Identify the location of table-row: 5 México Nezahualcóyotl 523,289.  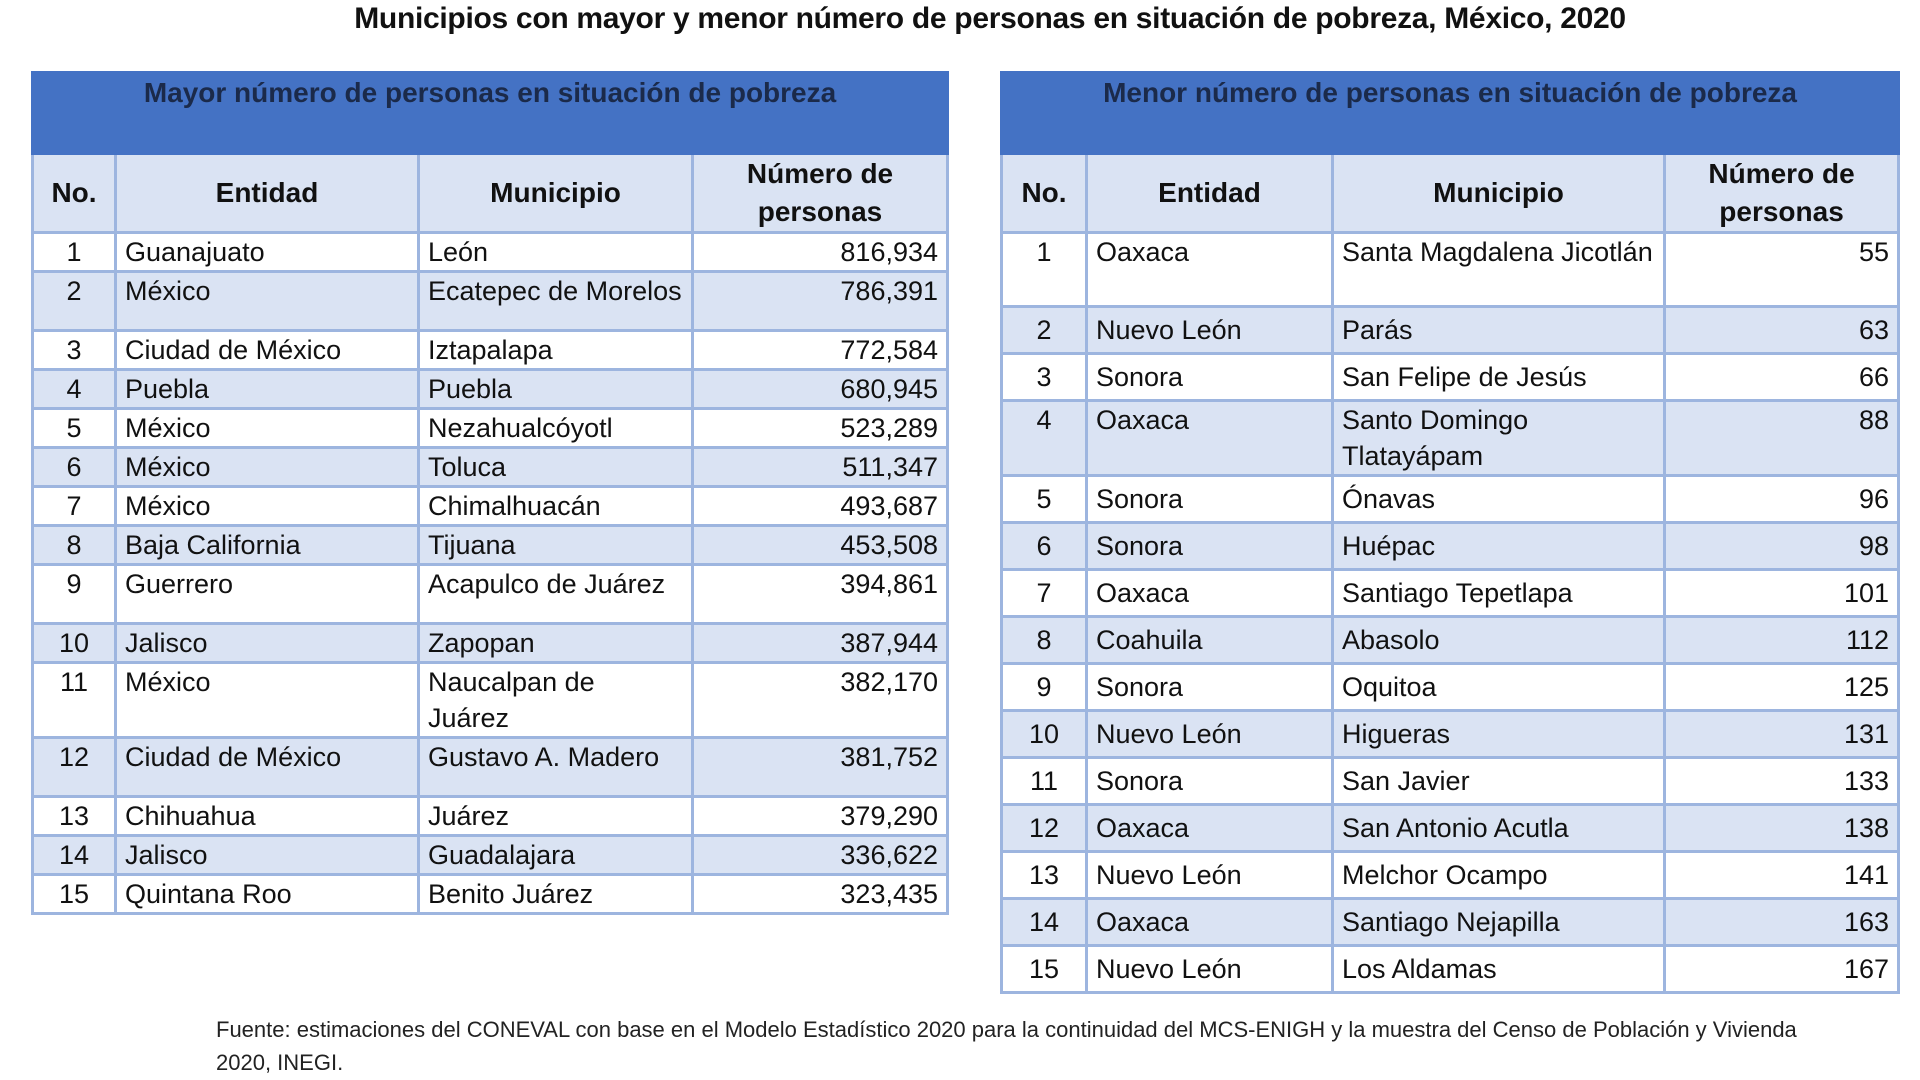
(490, 428).